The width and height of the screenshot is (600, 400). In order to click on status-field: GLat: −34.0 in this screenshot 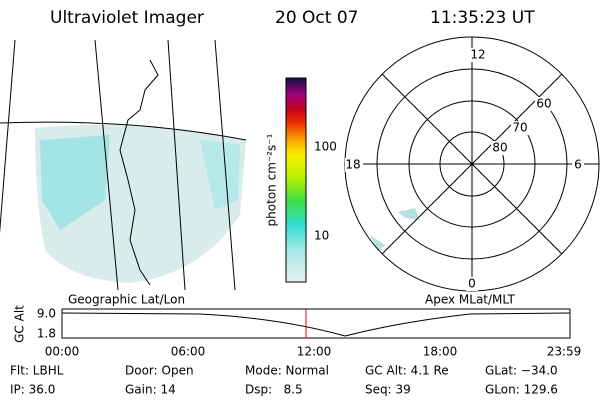, I will do `click(521, 371)`.